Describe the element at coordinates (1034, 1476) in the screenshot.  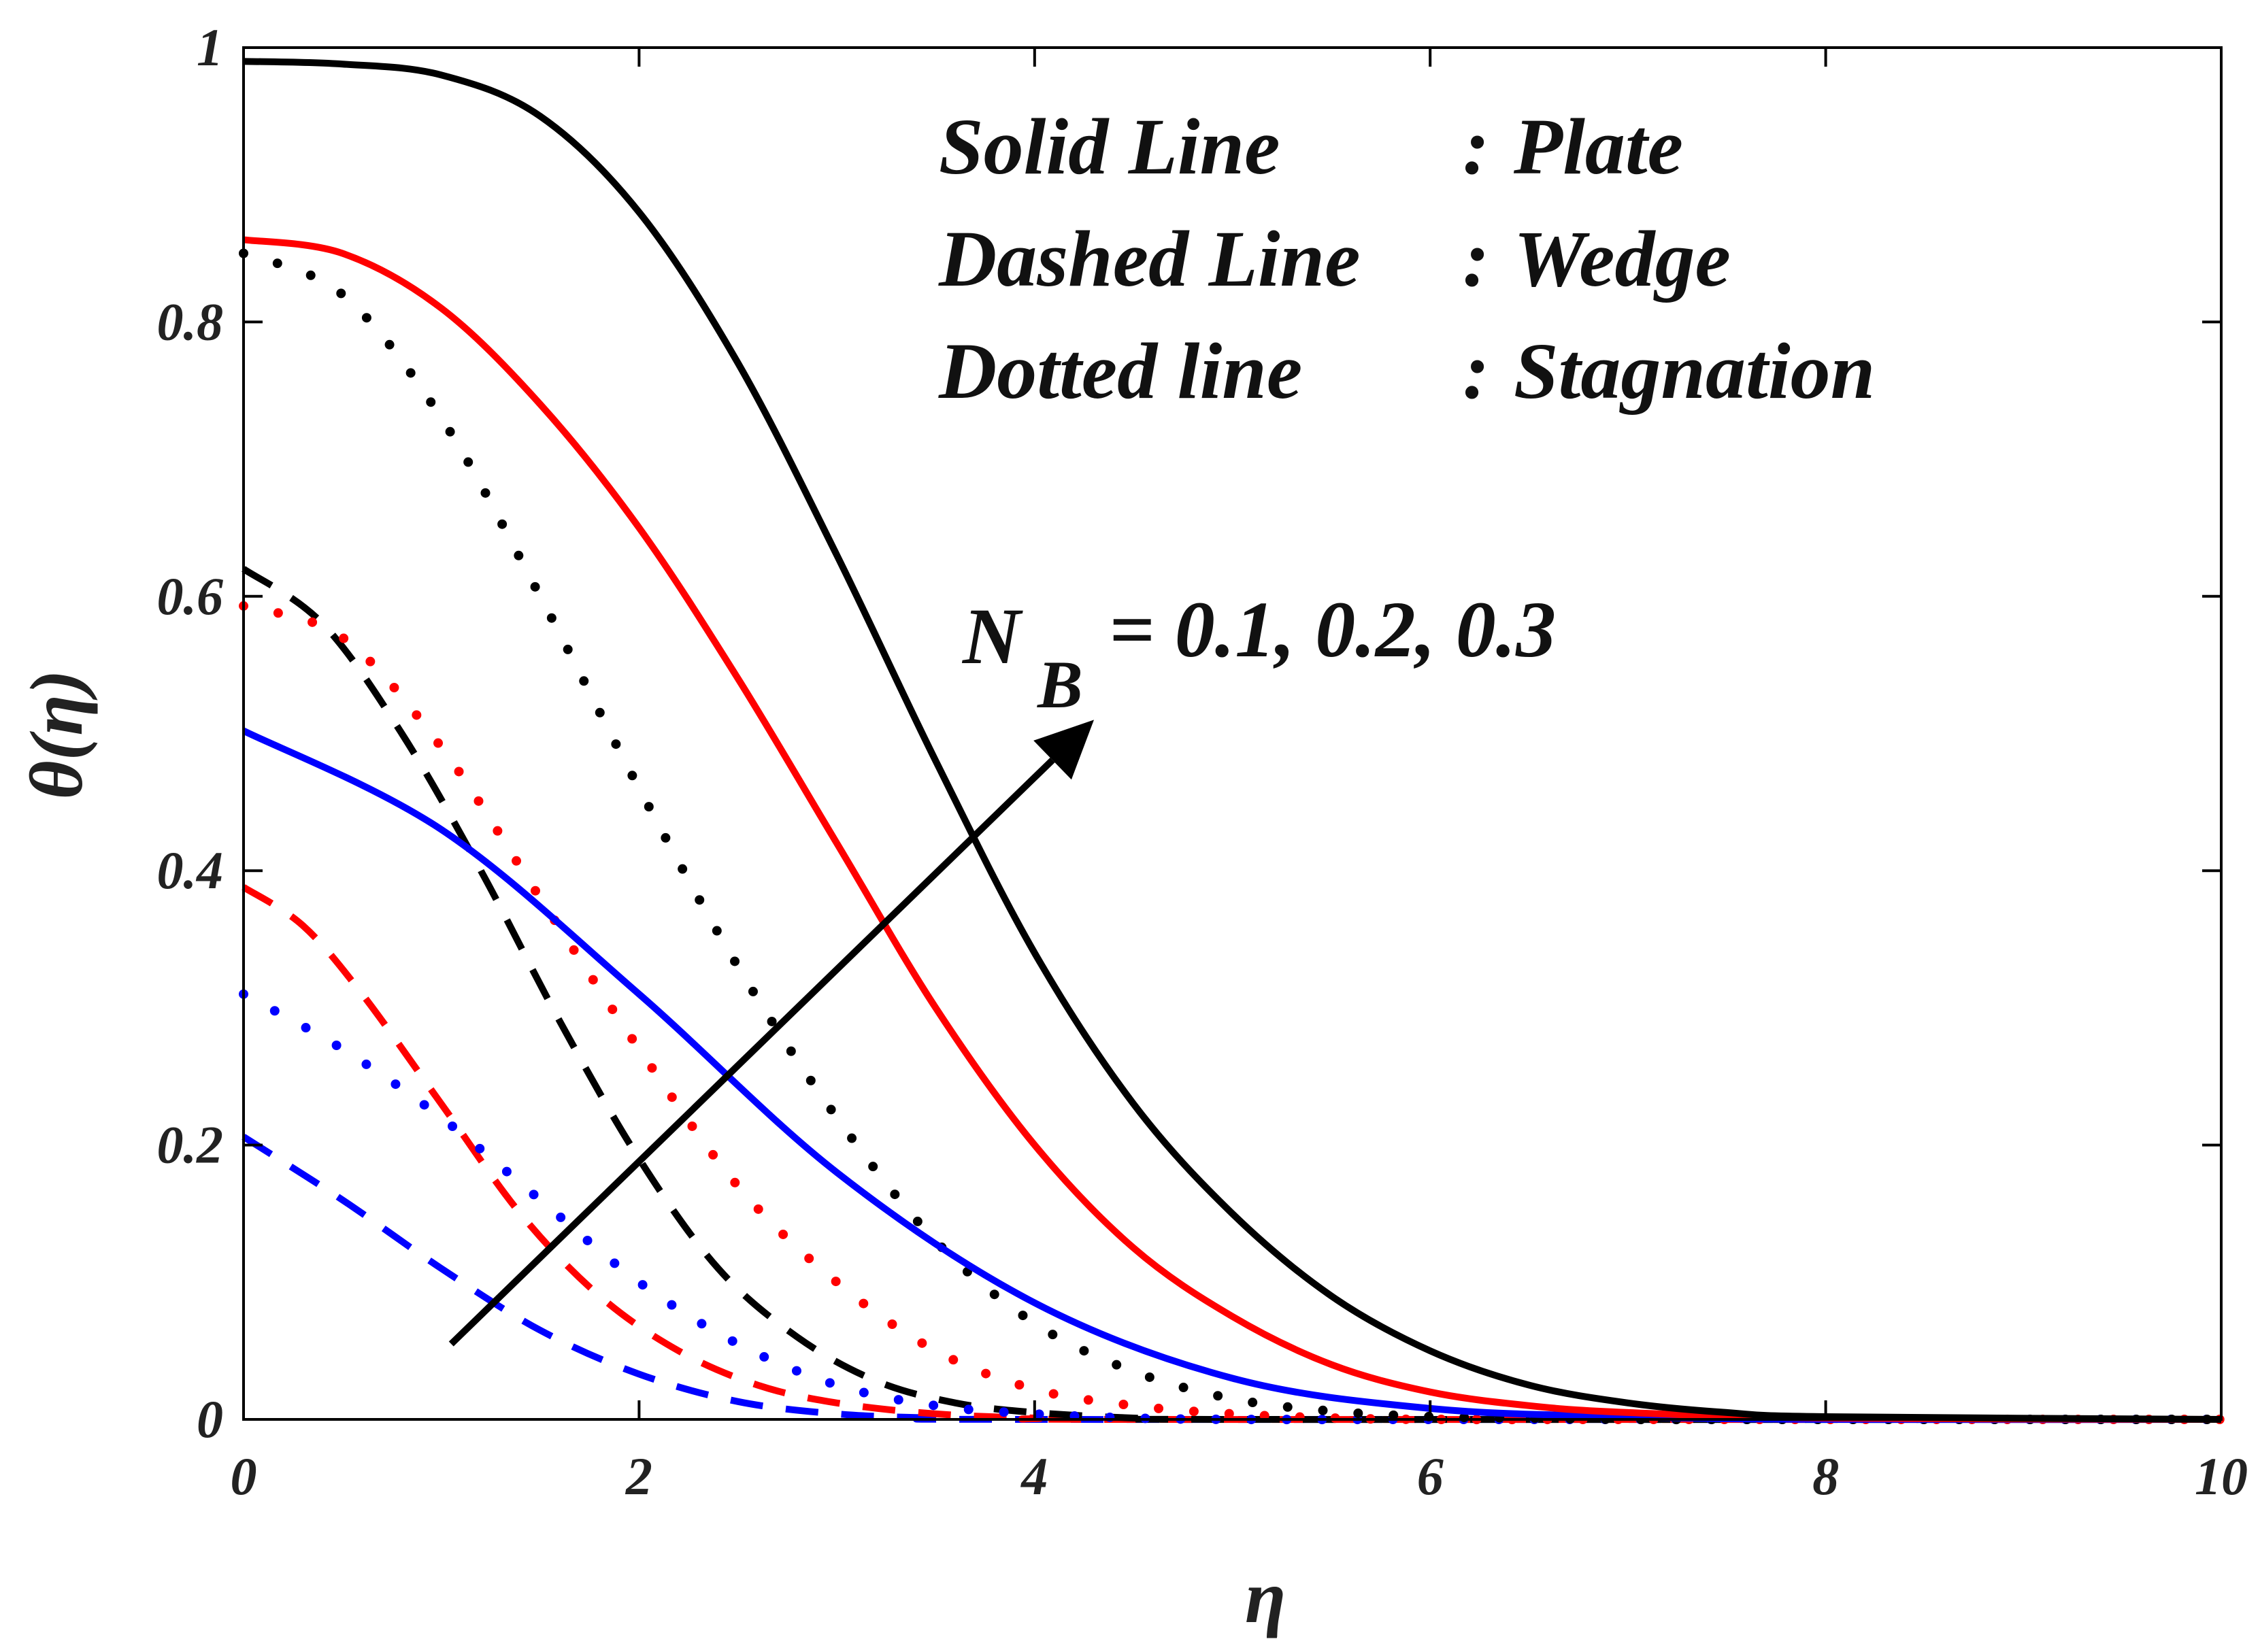
I see `x-tick-label: 4` at that location.